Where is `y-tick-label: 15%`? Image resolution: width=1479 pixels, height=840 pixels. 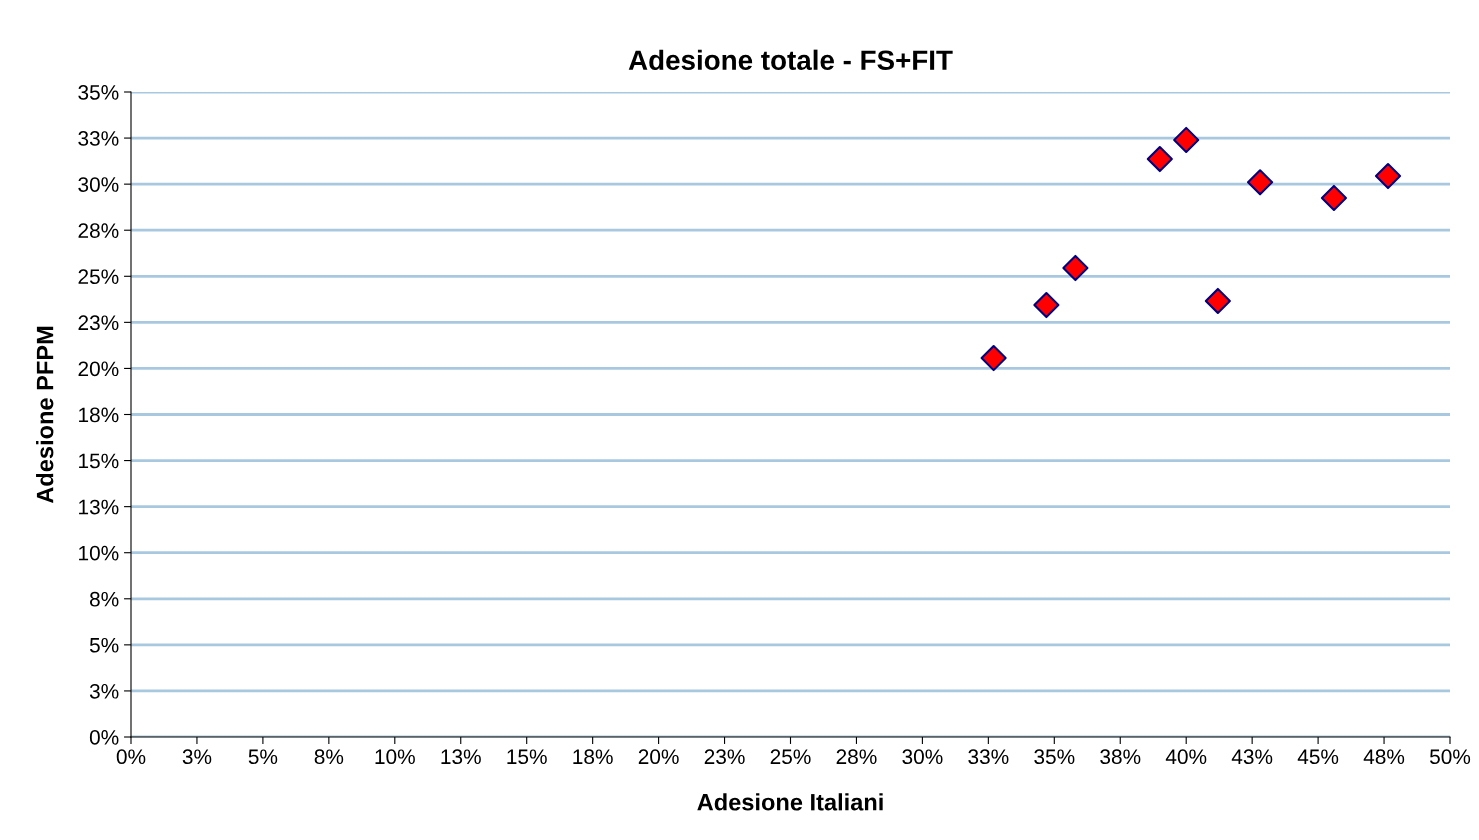 y-tick-label: 15% is located at coordinates (99, 461).